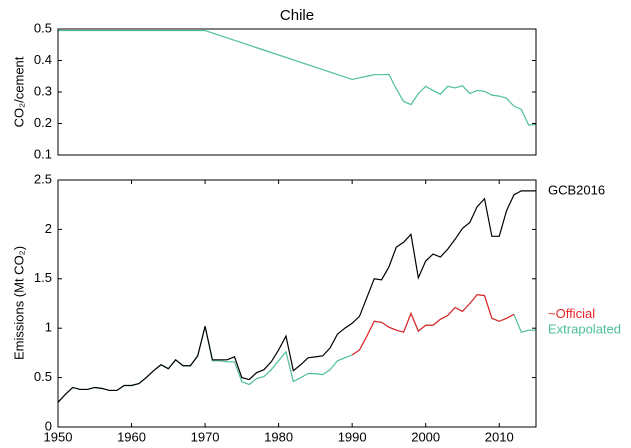 The height and width of the screenshot is (448, 631). What do you see at coordinates (43, 59) in the screenshot?
I see `y-tick-label: 0.4` at bounding box center [43, 59].